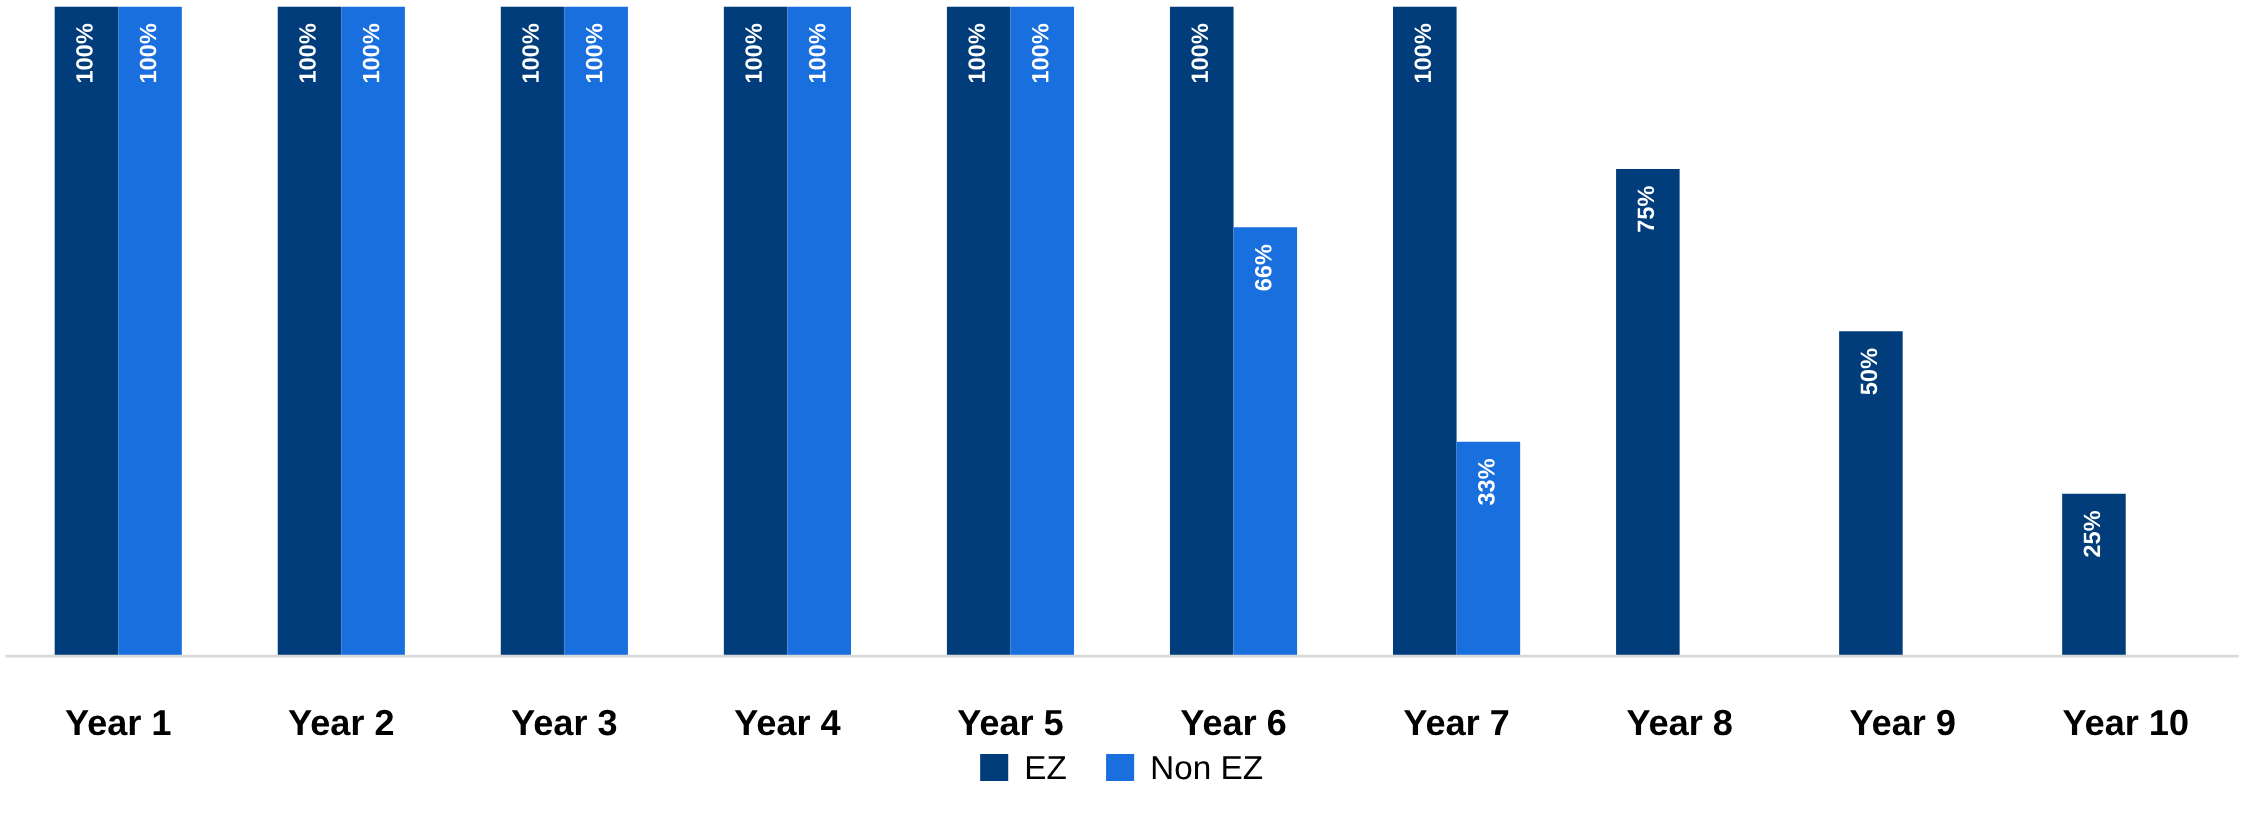 The width and height of the screenshot is (2244, 816). What do you see at coordinates (2092, 533) in the screenshot?
I see `data-label: 25%` at bounding box center [2092, 533].